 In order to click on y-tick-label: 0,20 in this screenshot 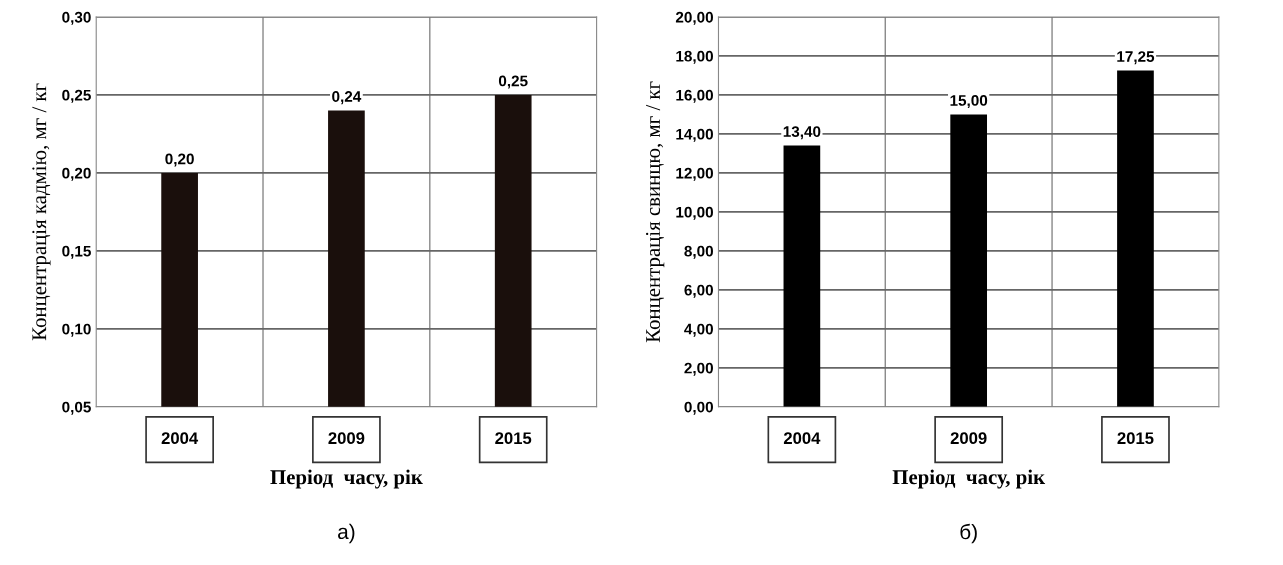, I will do `click(76, 174)`.